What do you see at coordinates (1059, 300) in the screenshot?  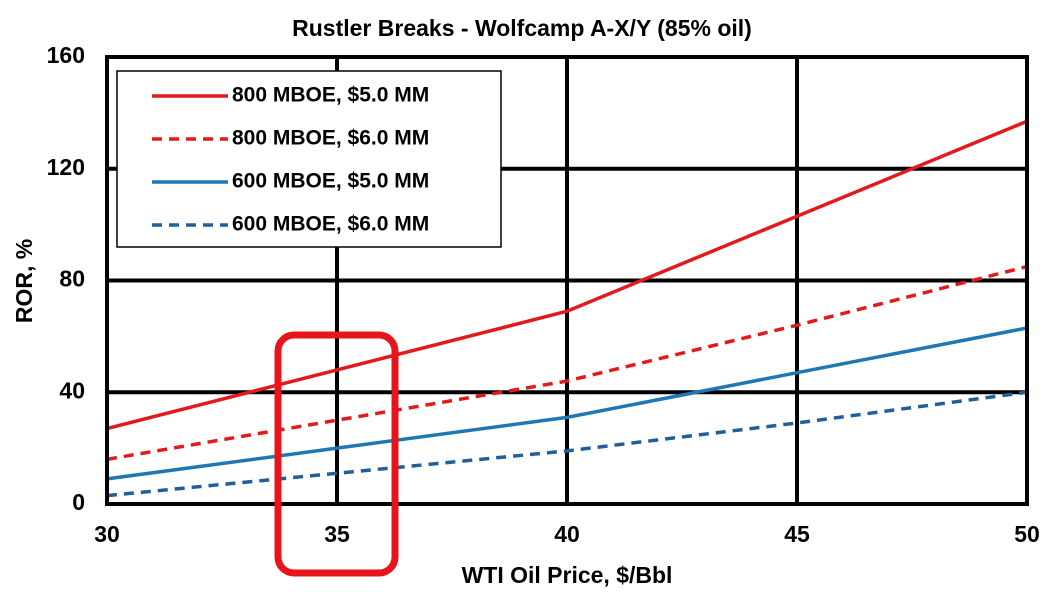 I see `y2-axis-label: ROR, %` at bounding box center [1059, 300].